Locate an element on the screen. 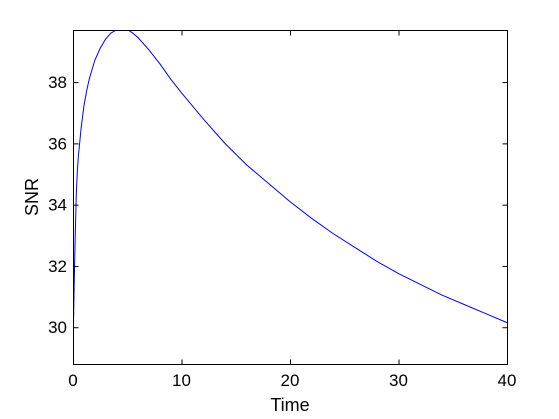 The width and height of the screenshot is (559, 419). y-tick-label: 38 is located at coordinates (57, 82).